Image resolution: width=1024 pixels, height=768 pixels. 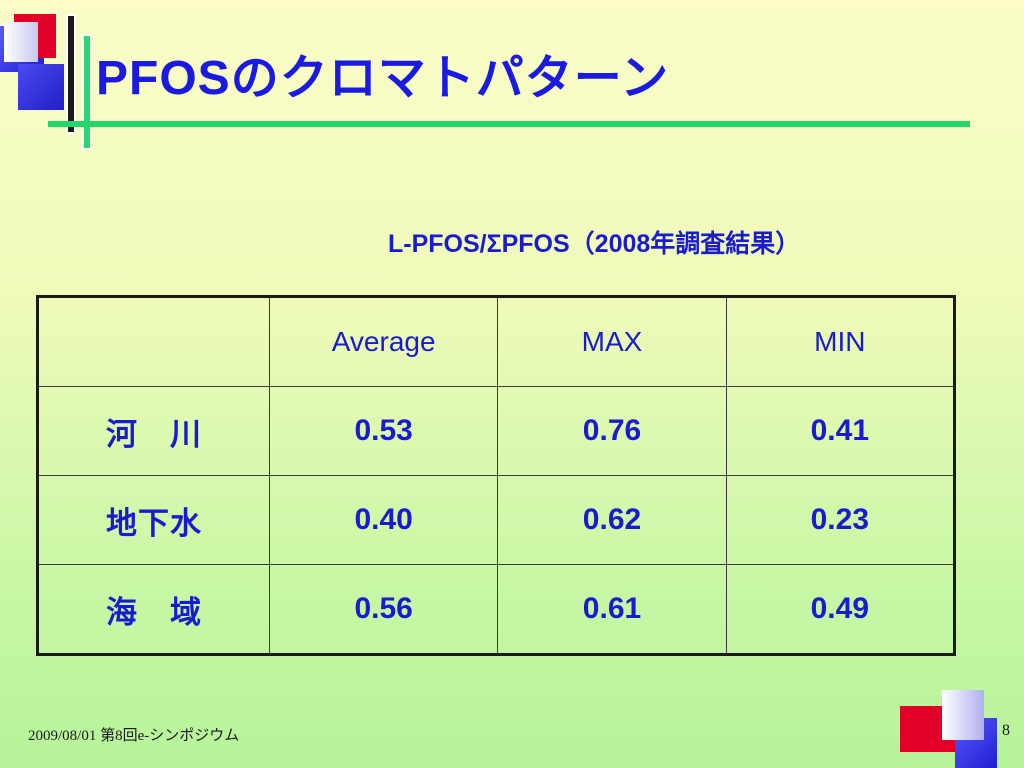 I want to click on decor-square-white, so click(x=21, y=42).